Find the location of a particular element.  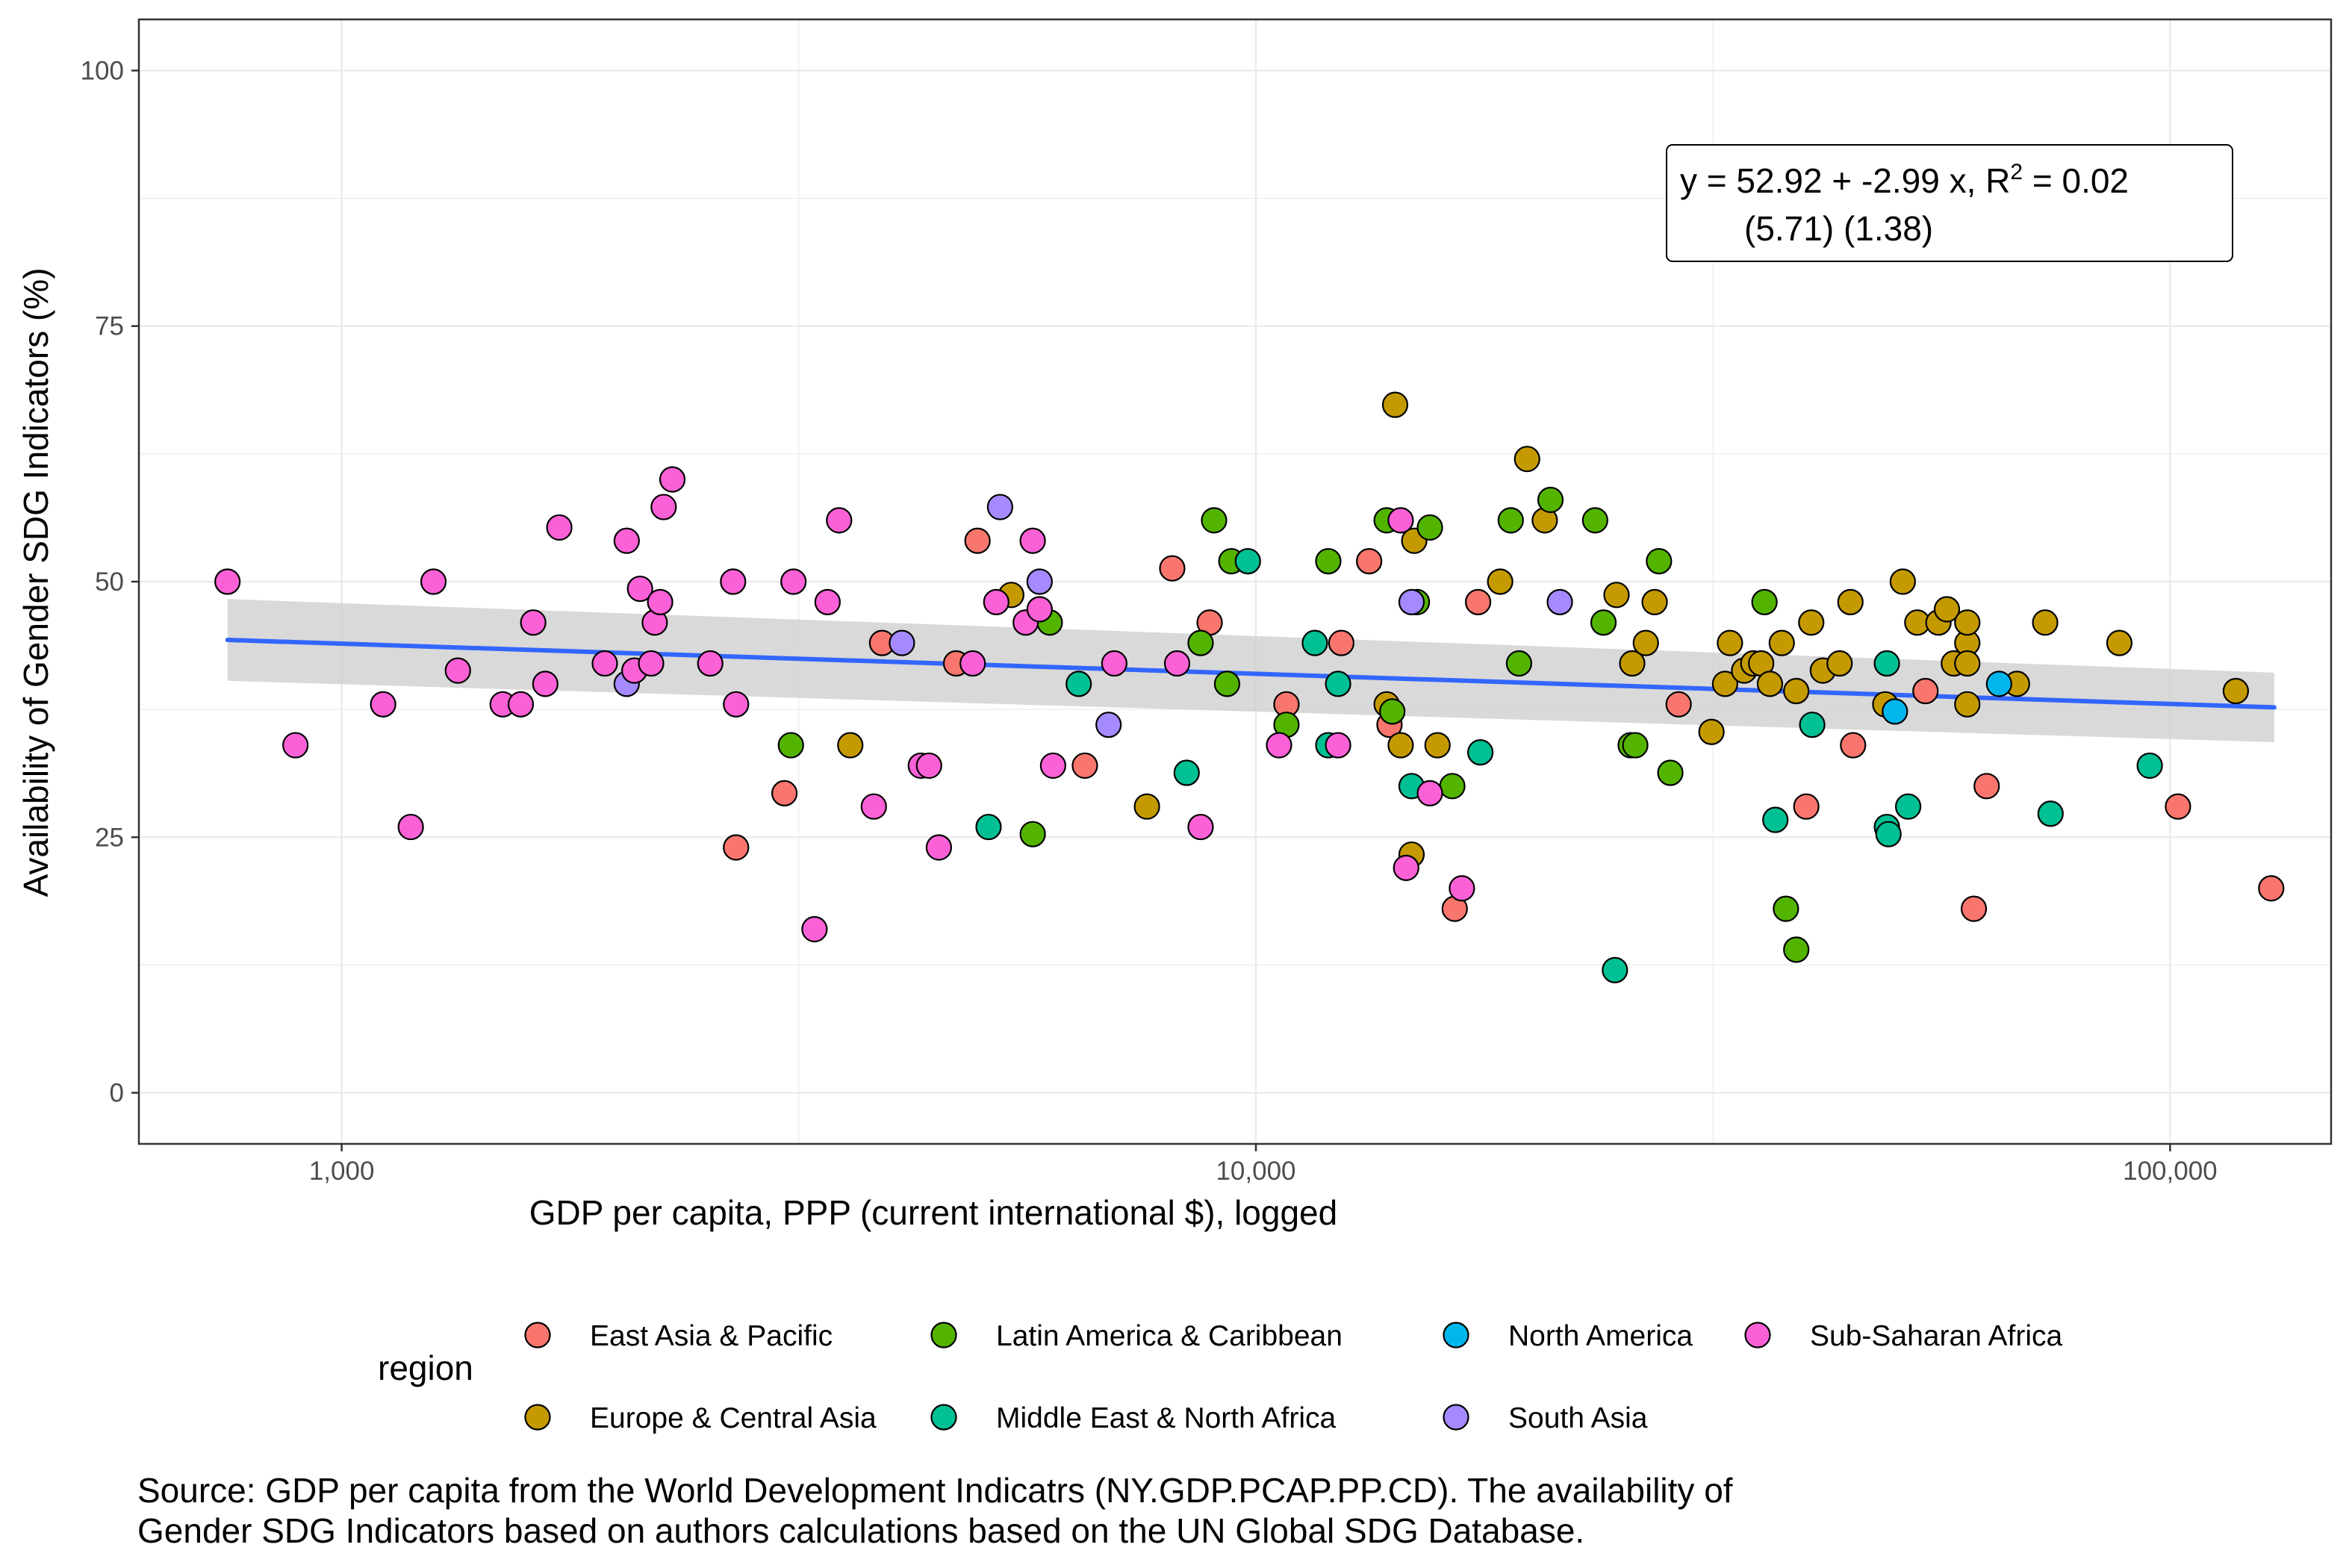

annotation-box is located at coordinates (1949, 203).